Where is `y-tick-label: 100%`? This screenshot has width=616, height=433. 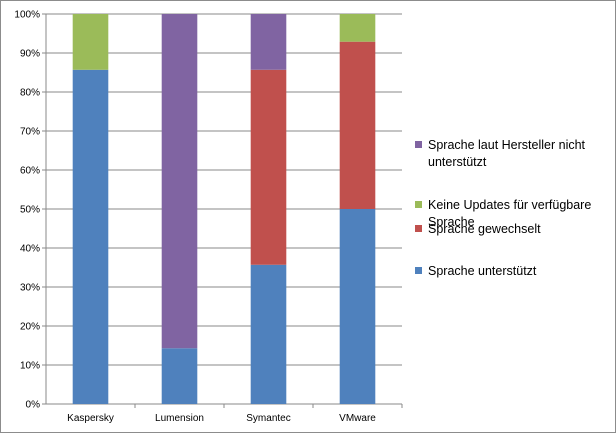
y-tick-label: 100% is located at coordinates (27, 15).